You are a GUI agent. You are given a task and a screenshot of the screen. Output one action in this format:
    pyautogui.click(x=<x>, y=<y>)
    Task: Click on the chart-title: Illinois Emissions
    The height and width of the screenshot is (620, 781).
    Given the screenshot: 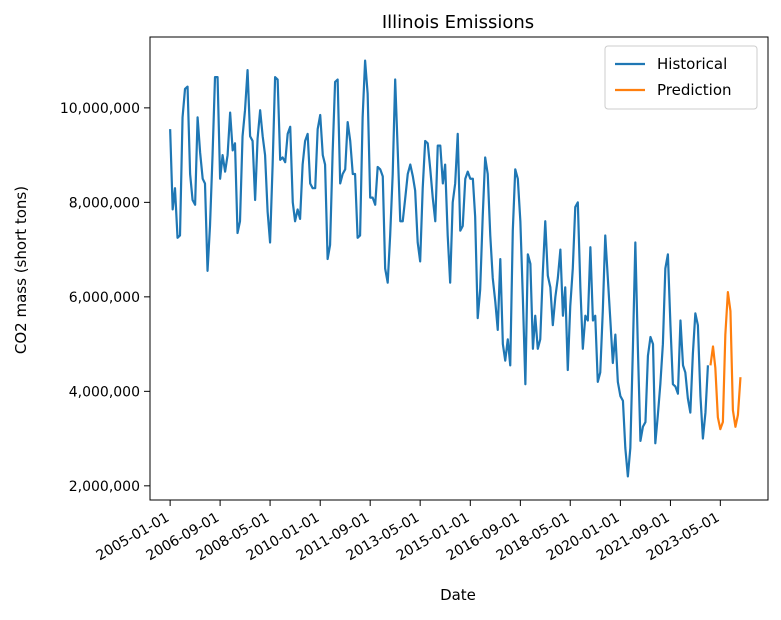 What is the action you would take?
    pyautogui.click(x=458, y=22)
    